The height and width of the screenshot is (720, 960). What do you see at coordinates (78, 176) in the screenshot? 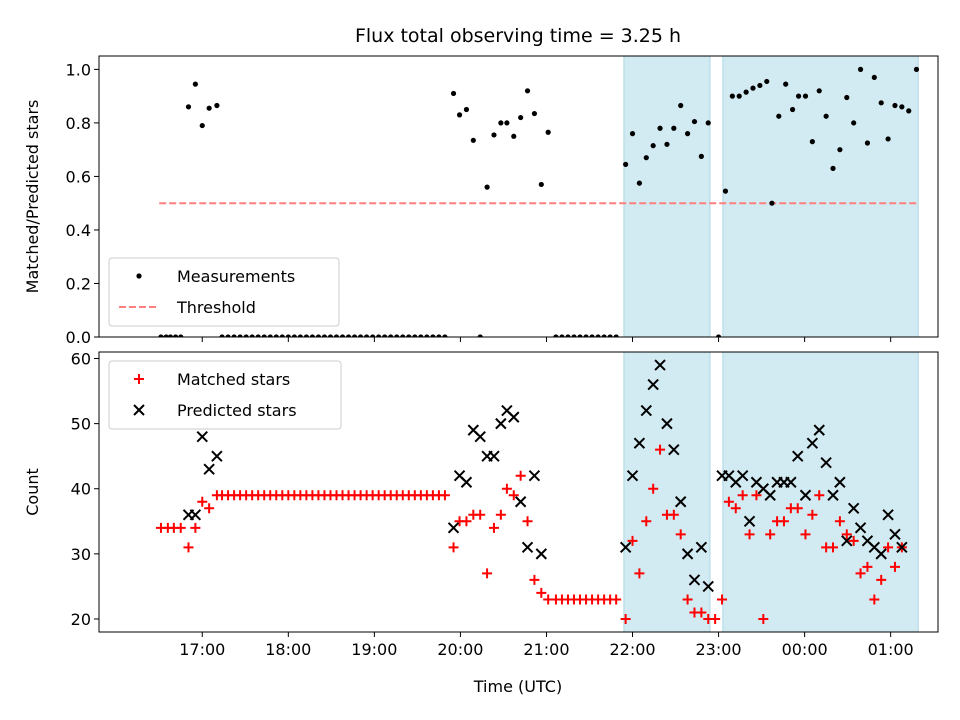
I see `y-tick-label: 0.6` at bounding box center [78, 176].